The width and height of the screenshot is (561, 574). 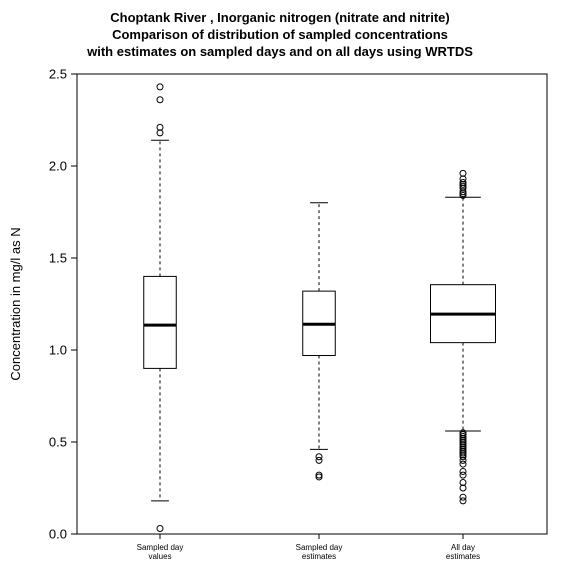 What do you see at coordinates (160, 322) in the screenshot?
I see `iqr-box` at bounding box center [160, 322].